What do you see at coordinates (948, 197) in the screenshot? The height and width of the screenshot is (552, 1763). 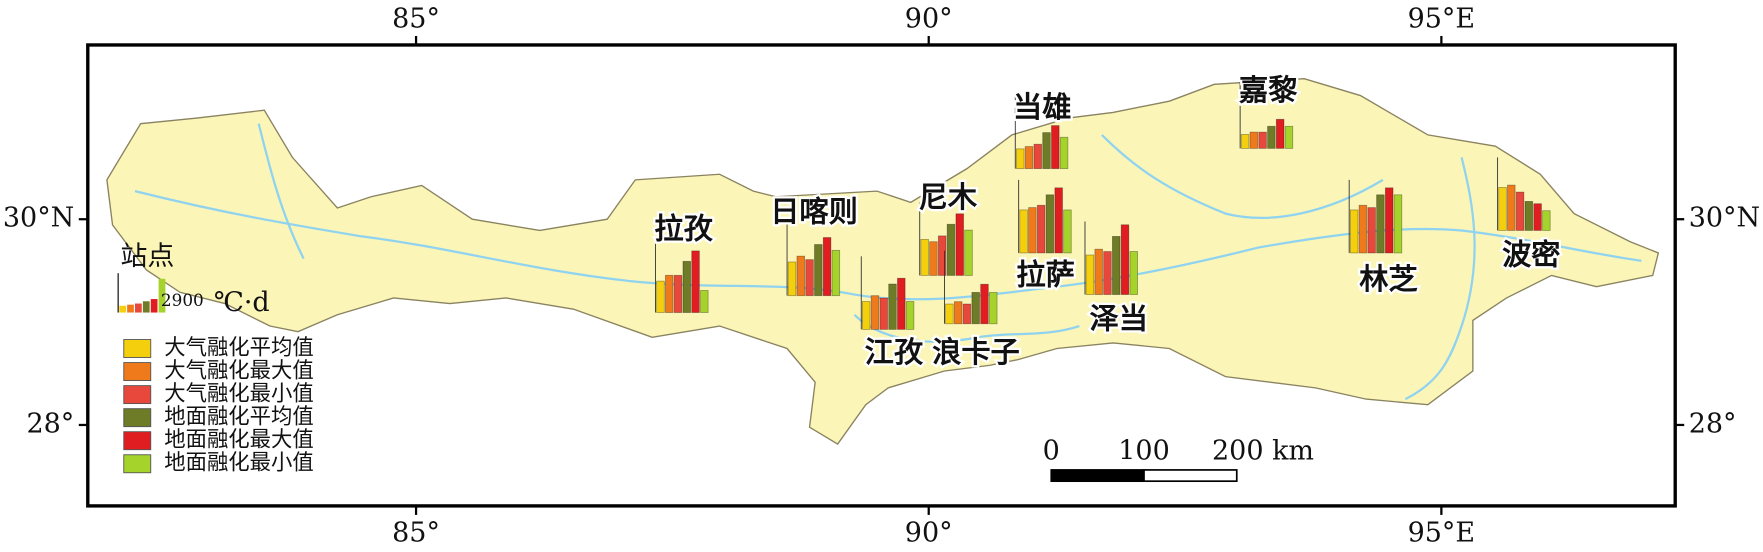 I see `station-name: 尼木` at bounding box center [948, 197].